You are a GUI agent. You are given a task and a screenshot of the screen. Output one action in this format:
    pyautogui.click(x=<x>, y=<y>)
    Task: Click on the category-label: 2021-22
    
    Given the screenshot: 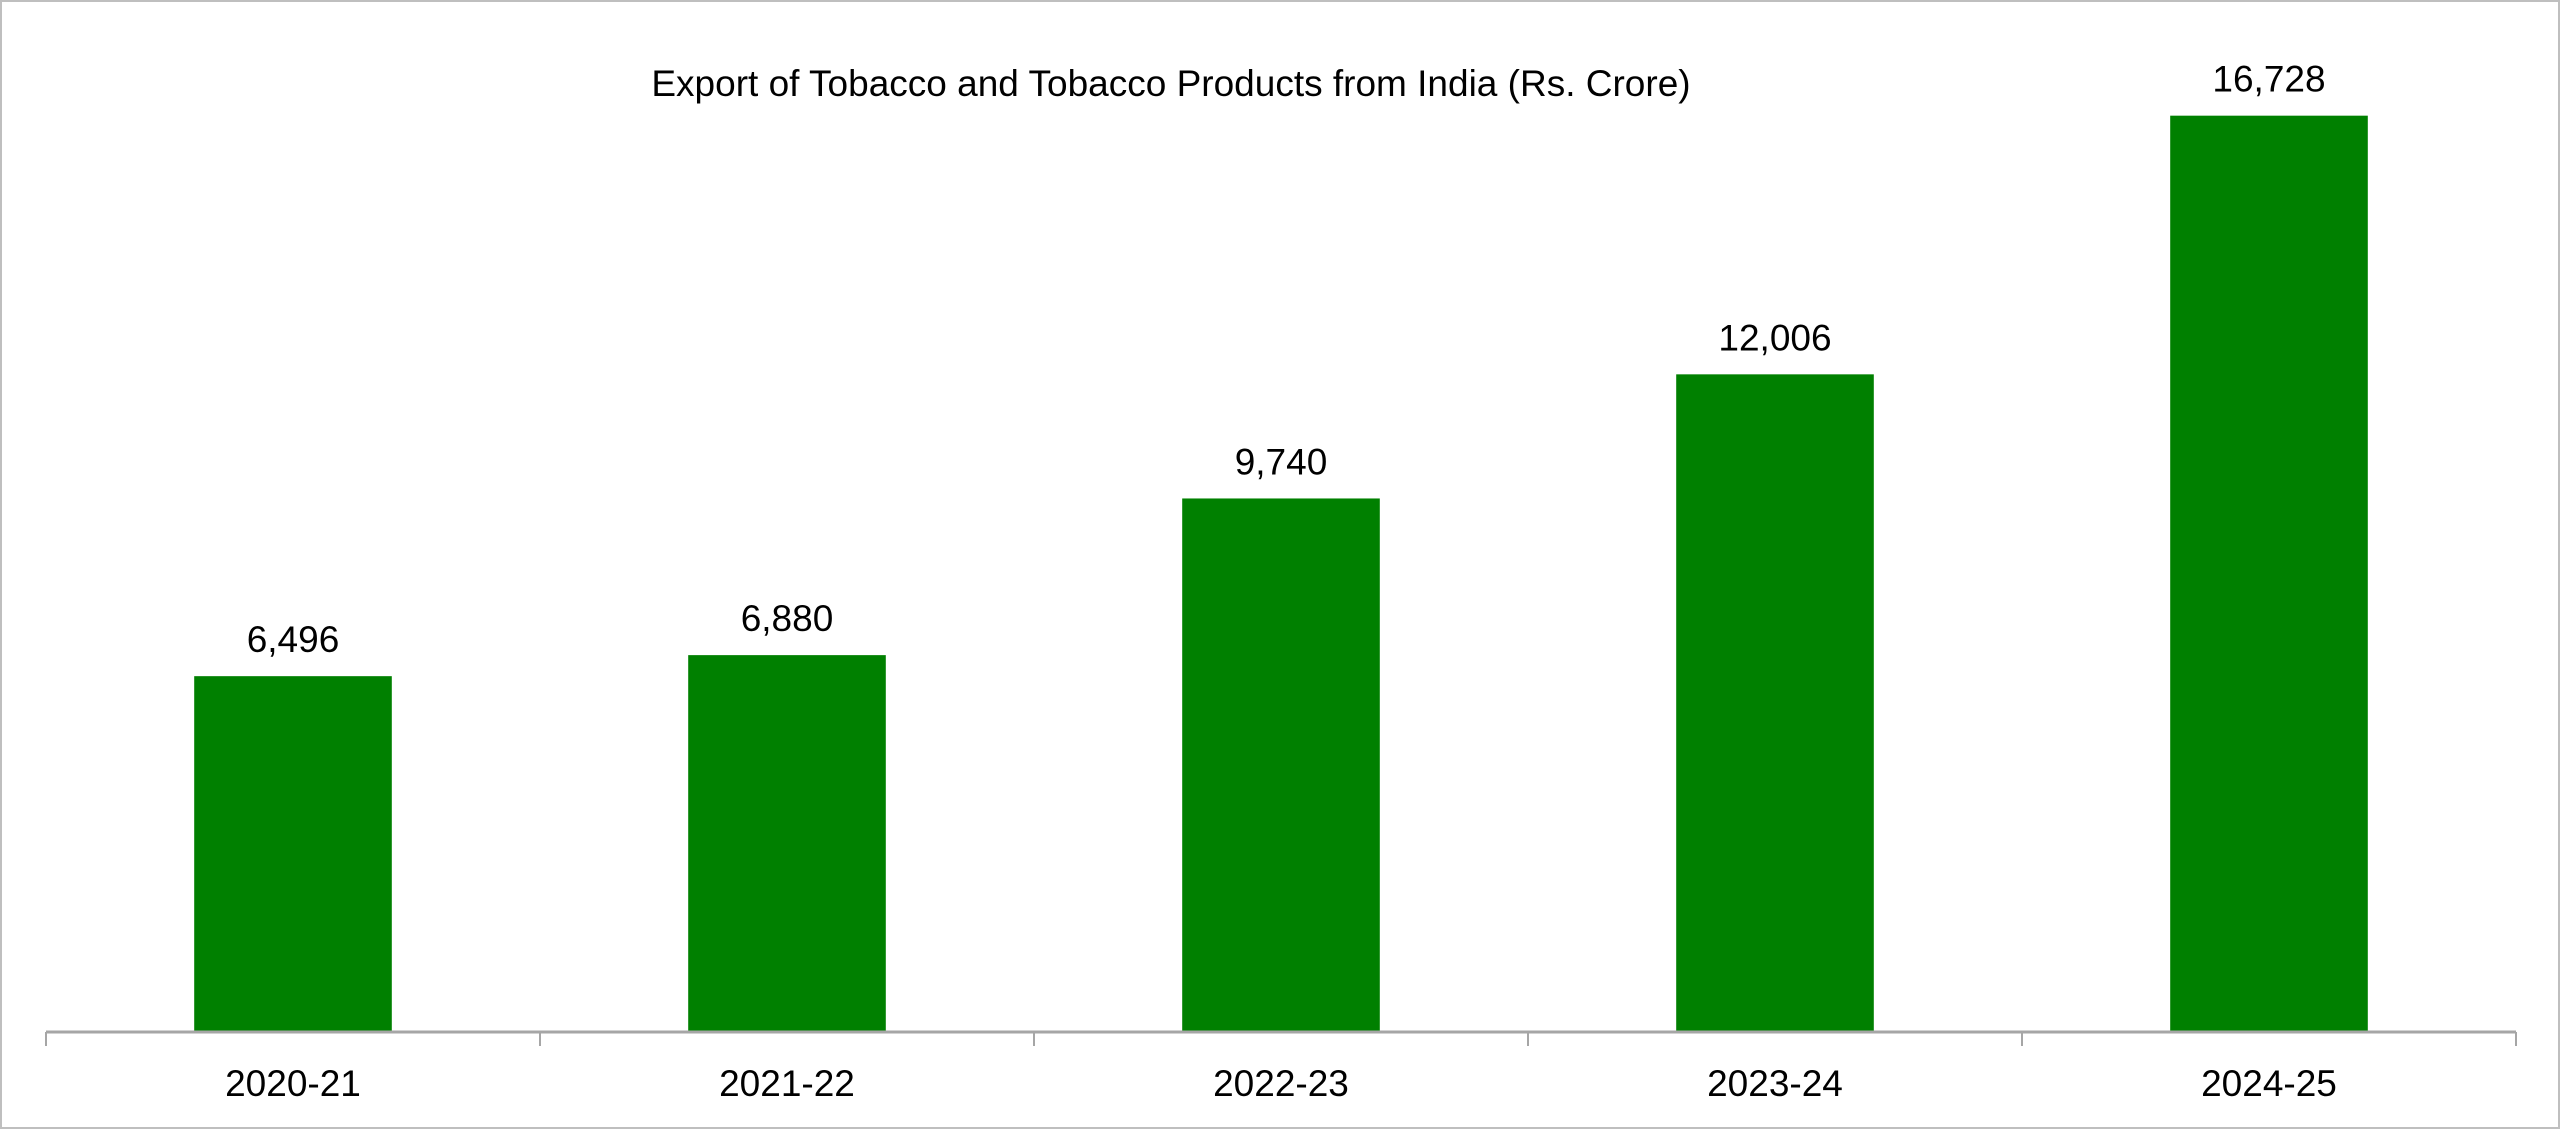 What is the action you would take?
    pyautogui.click(x=787, y=1083)
    